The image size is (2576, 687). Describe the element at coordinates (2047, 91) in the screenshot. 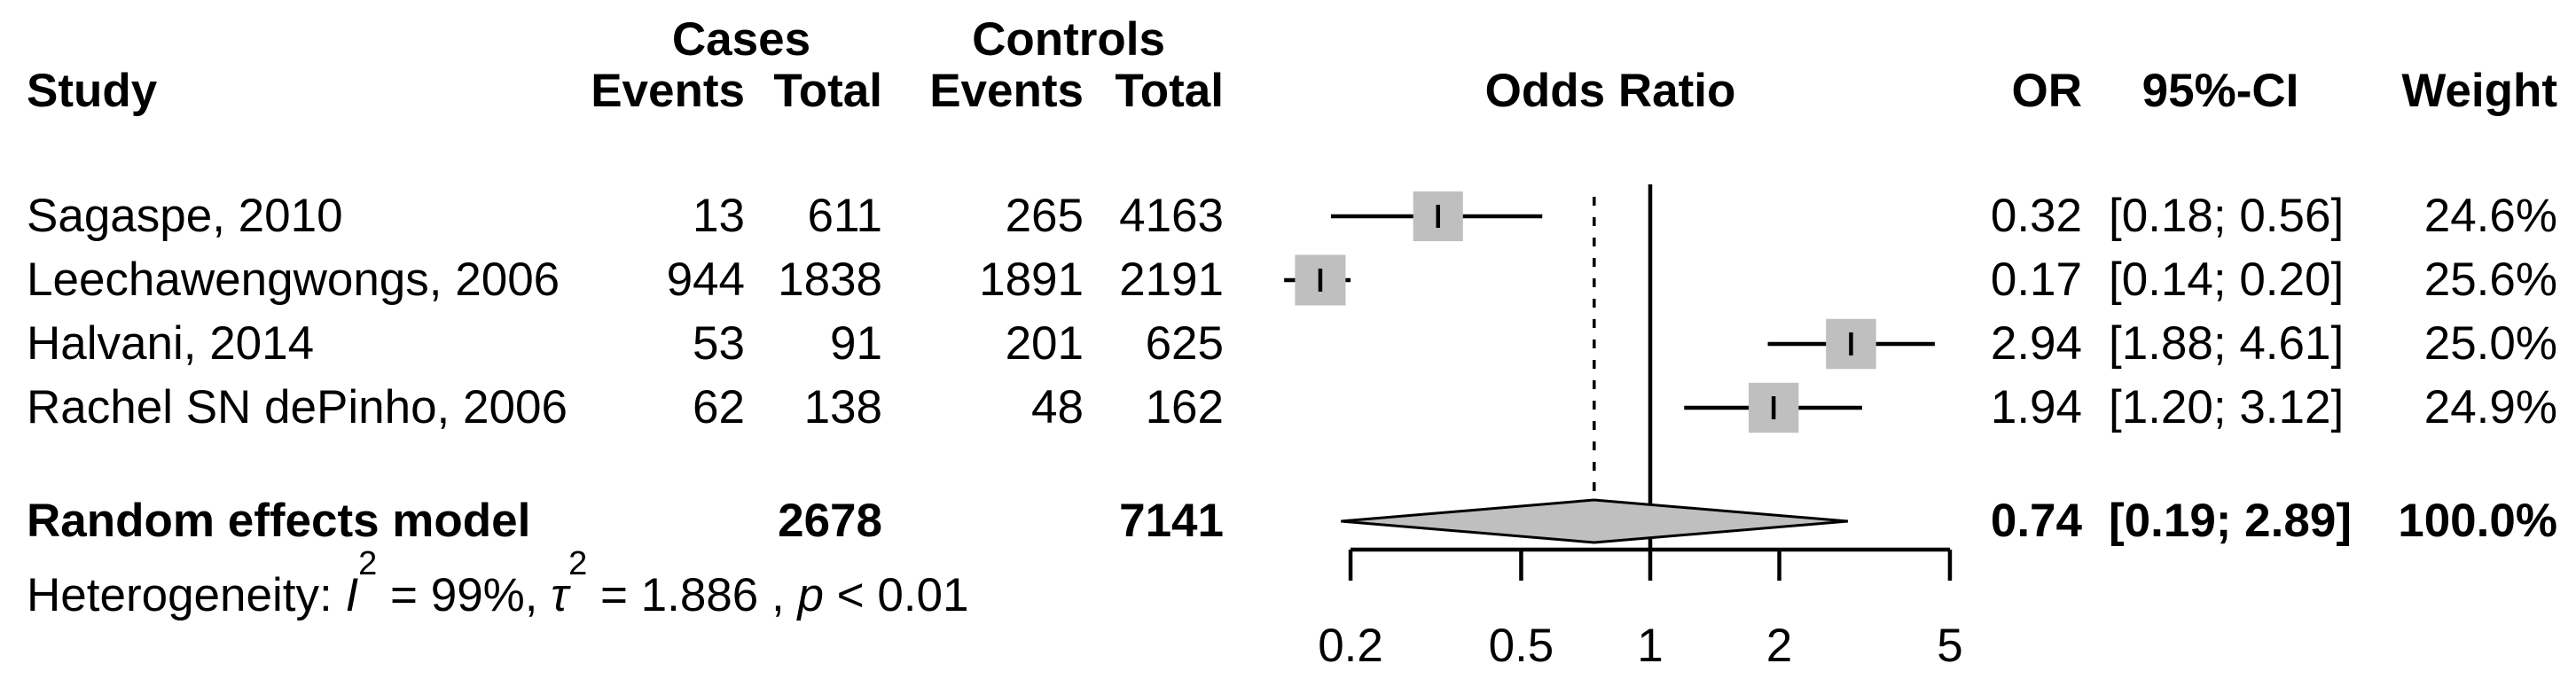

I see `or-header: OR` at that location.